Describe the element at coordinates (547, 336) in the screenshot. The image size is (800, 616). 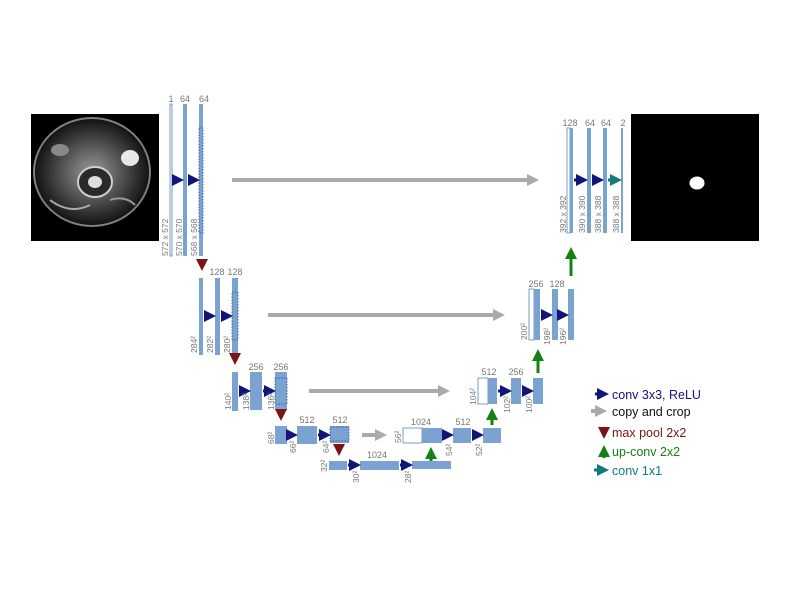
I see `dim-label: 198²` at that location.